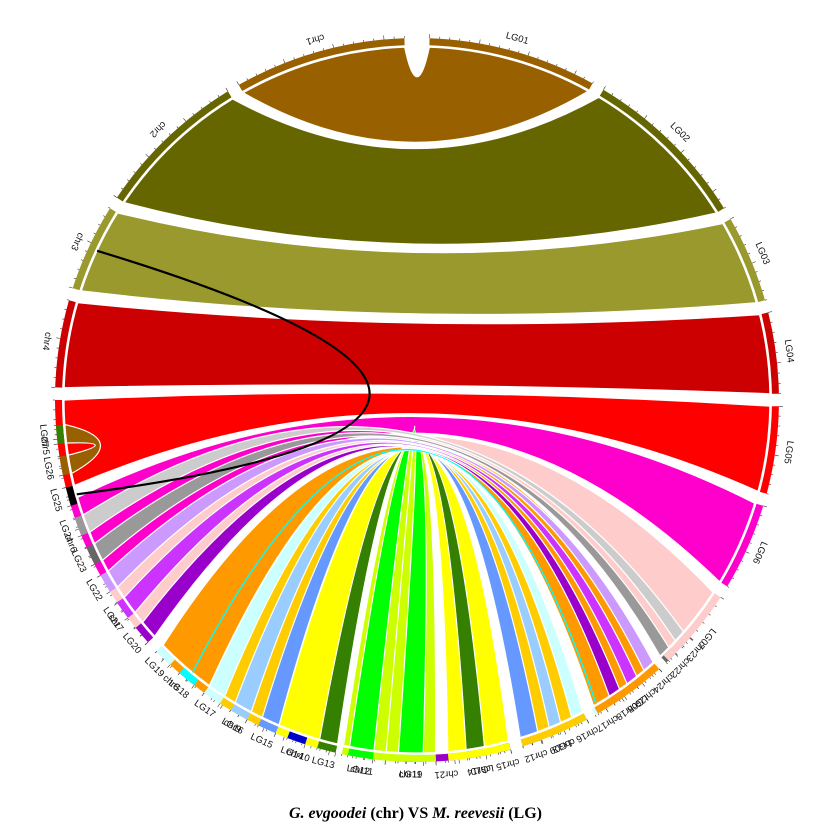 The height and width of the screenshot is (837, 831). I want to click on label-lg26: LG26, so click(48, 468).